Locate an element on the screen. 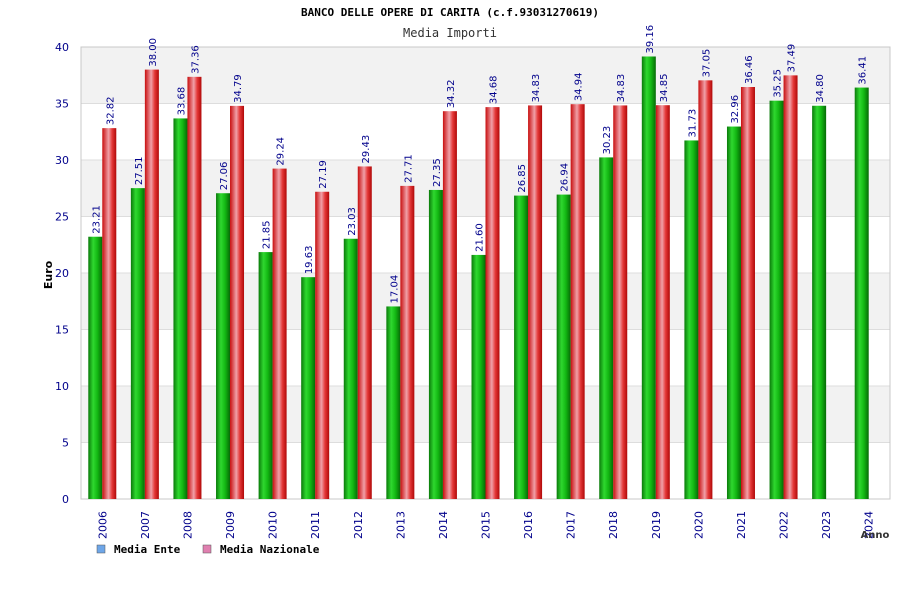 This screenshot has height=600, width=900. x-tick-label: 2021 is located at coordinates (741, 525).